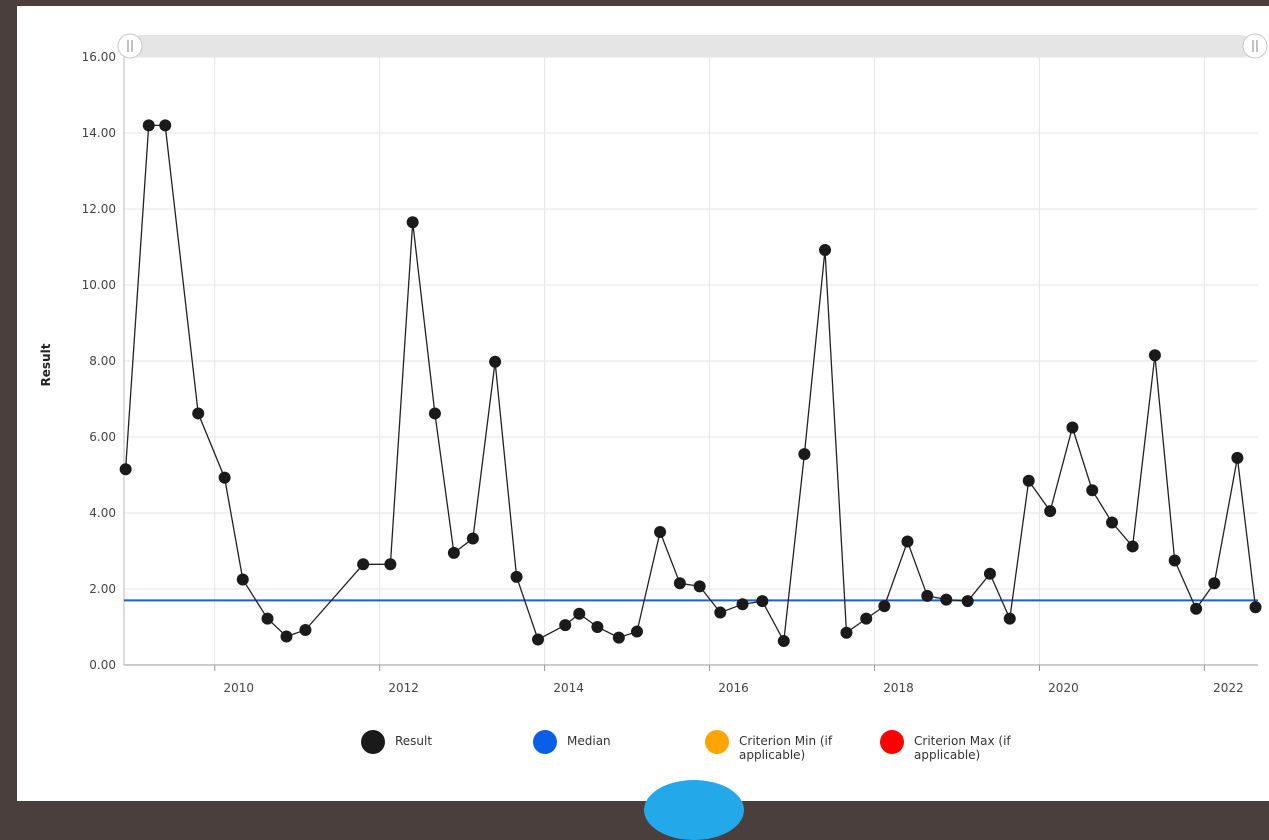  I want to click on result-legend-marker, so click(373, 742).